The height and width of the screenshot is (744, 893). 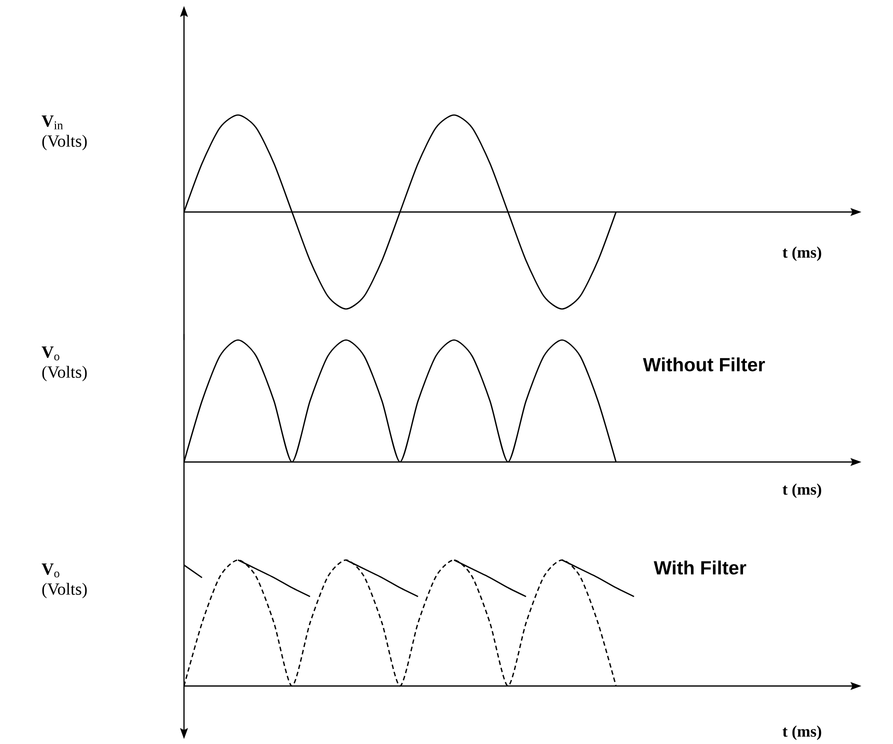 What do you see at coordinates (703, 364) in the screenshot?
I see `annotation: Without Filter` at bounding box center [703, 364].